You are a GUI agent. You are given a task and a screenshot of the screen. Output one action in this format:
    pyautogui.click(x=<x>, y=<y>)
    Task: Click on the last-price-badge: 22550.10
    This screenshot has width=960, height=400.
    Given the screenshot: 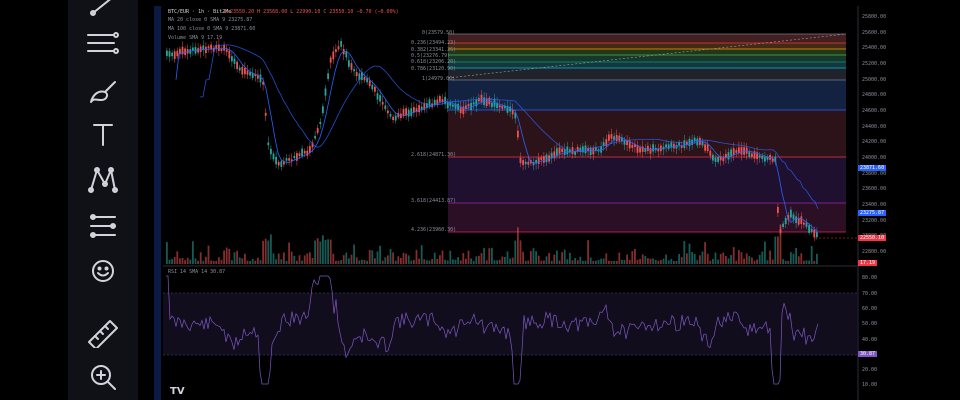 What is the action you would take?
    pyautogui.click(x=872, y=238)
    